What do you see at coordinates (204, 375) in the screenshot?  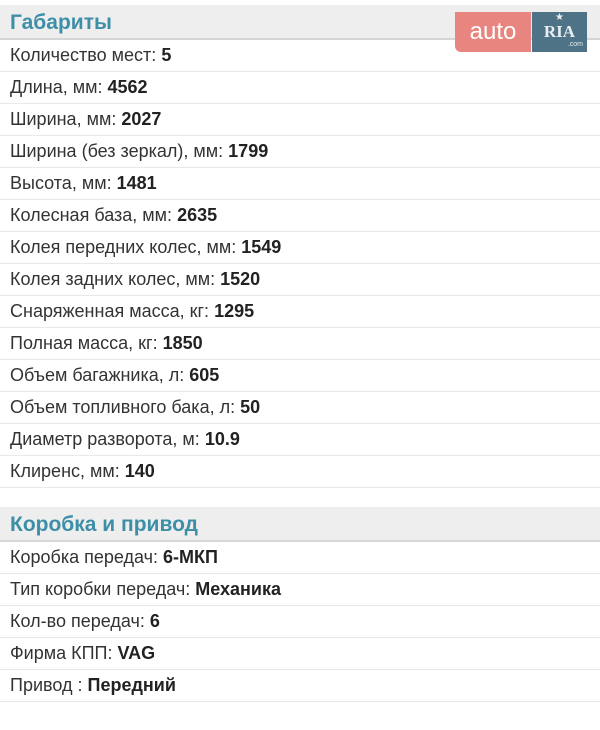 I see `spec-value: 605` at bounding box center [204, 375].